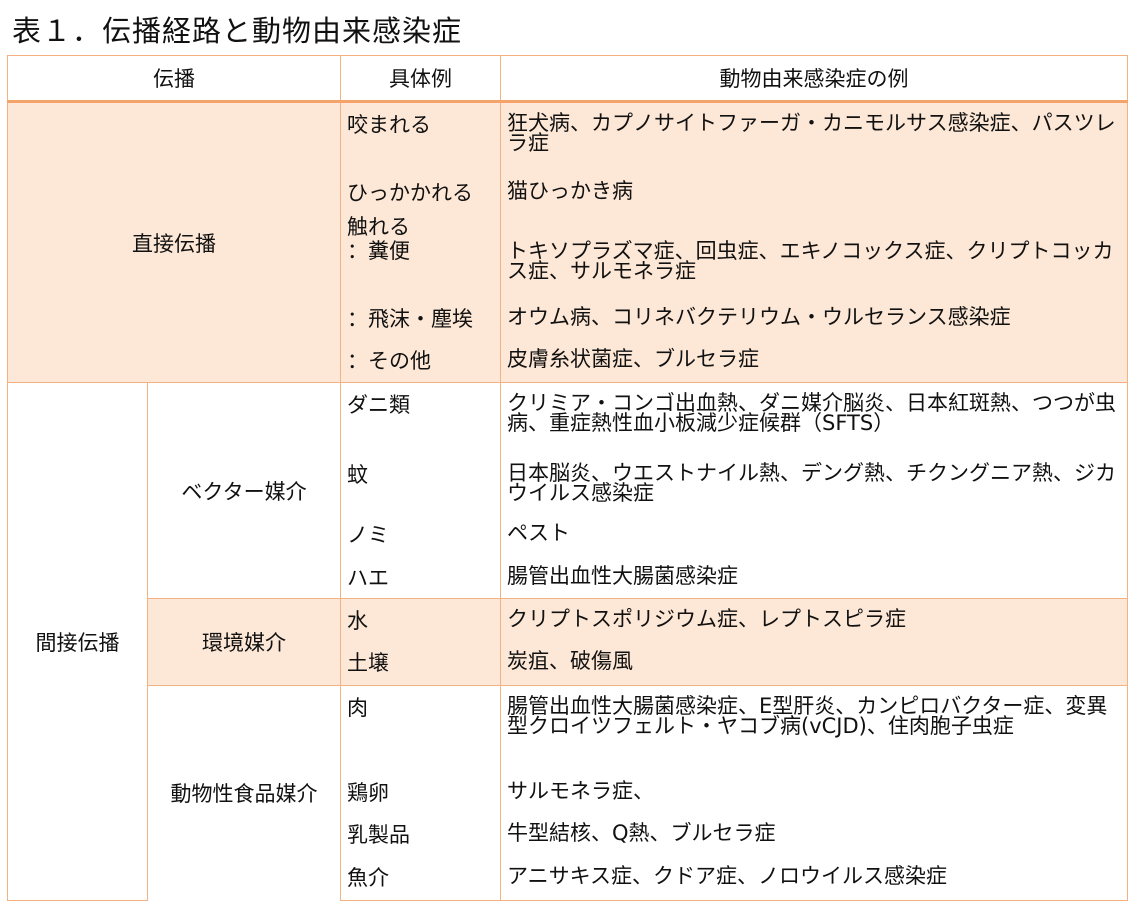 This screenshot has width=1134, height=911. I want to click on header-transmission: 伝播, so click(174, 79).